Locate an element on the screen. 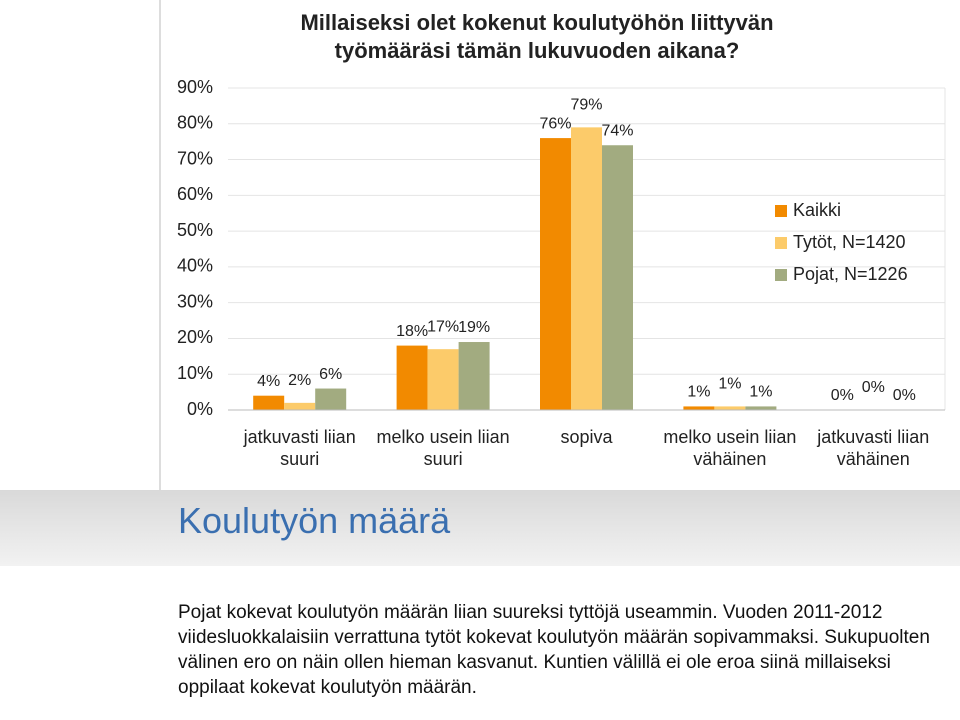 The image size is (960, 720). chart-title: työmääräsi tämän lukuvuoden aikana? is located at coordinates (537, 50).